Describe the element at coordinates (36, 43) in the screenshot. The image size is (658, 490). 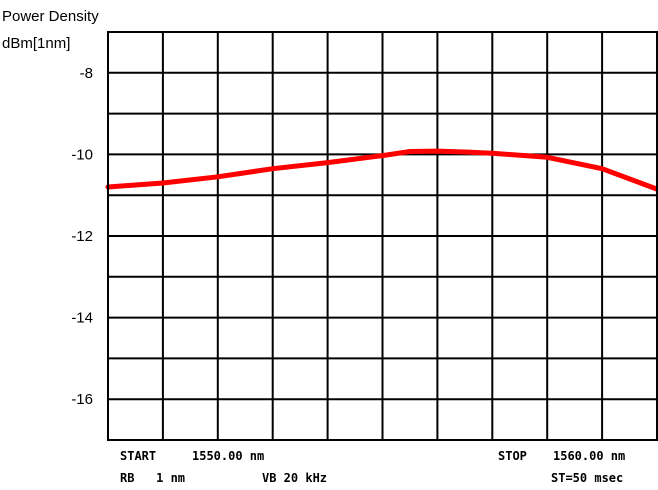
I see `y-axis-label-line2: dBm[1nm]` at that location.